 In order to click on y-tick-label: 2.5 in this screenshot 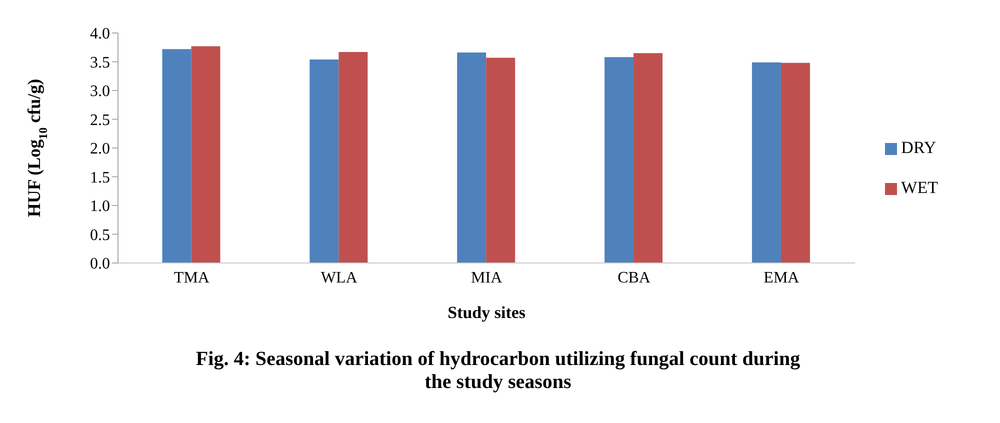, I will do `click(100, 120)`.